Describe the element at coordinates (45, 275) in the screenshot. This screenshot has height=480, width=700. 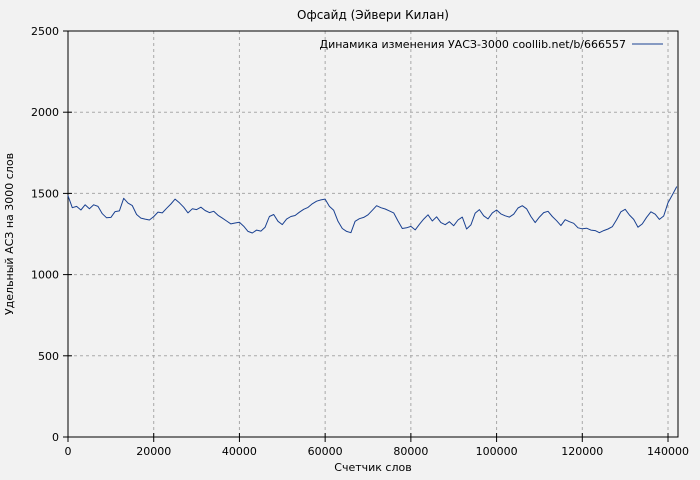
I see `y-tick-label: 1000` at that location.